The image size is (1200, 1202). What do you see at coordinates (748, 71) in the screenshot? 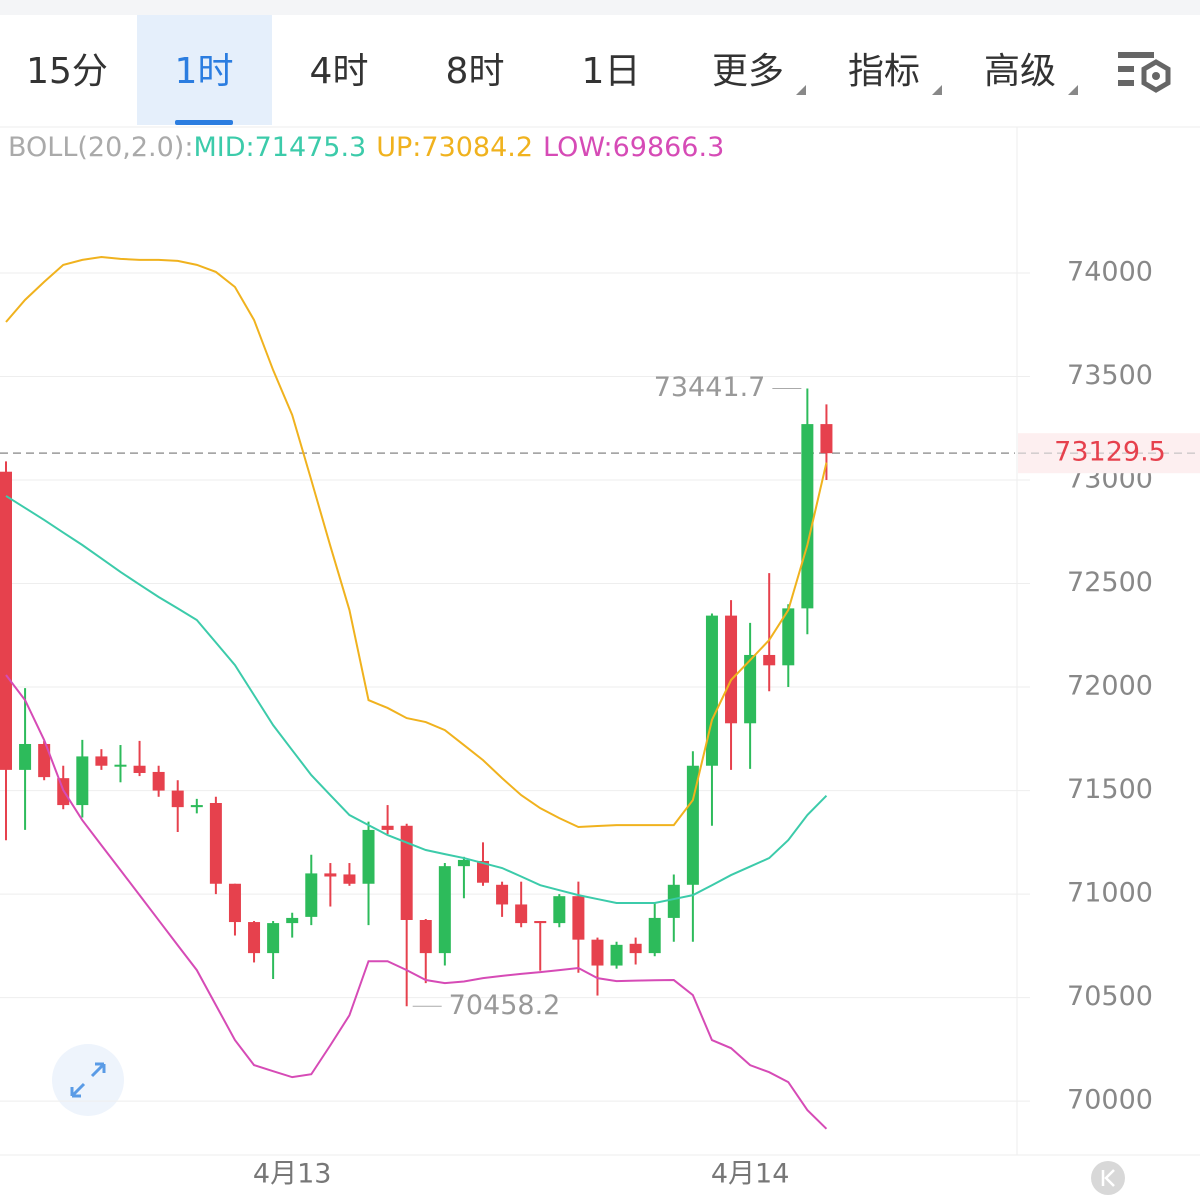
I see `tab: 更多` at bounding box center [748, 71].